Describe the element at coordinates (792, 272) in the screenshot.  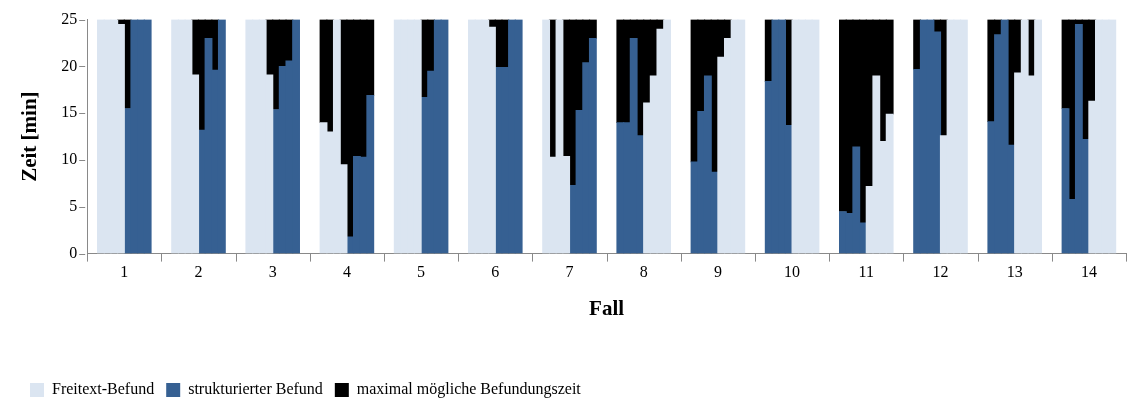
I see `x-tick-label: 10` at that location.